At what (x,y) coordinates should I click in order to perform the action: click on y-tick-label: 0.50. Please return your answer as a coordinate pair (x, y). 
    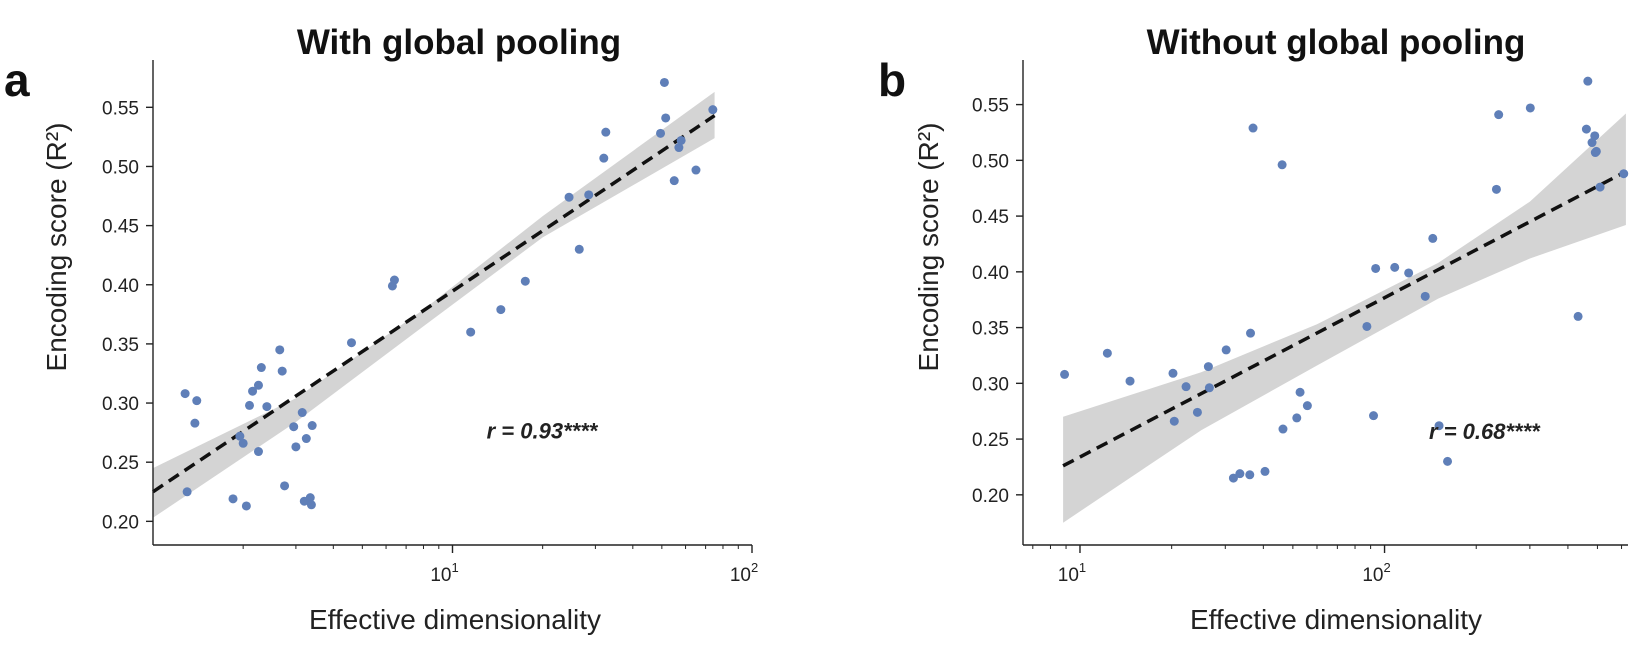
    Looking at the image, I should click on (990, 161).